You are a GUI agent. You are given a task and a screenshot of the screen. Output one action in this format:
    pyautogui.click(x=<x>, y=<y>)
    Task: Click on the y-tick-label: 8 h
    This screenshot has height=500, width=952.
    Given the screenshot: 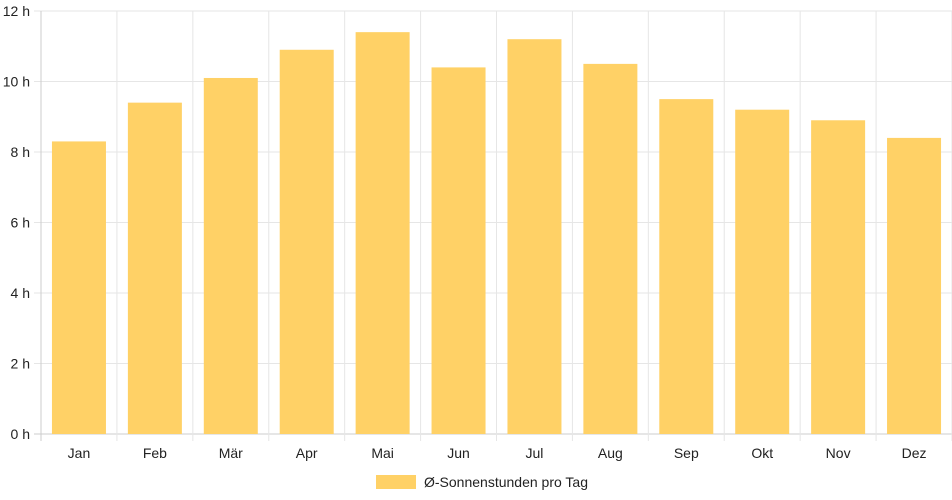 What is the action you would take?
    pyautogui.click(x=20, y=152)
    